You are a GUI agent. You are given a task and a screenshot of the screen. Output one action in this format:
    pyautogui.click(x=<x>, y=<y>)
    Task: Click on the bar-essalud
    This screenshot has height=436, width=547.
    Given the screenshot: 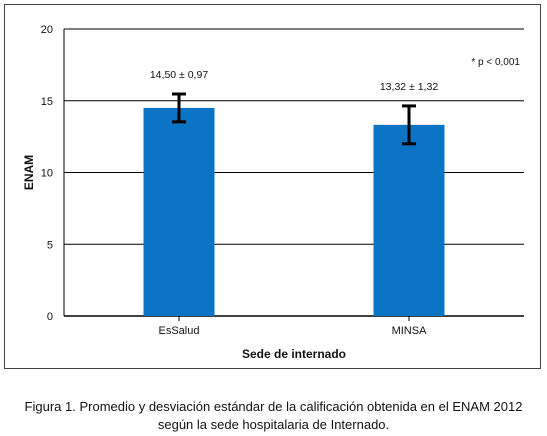 What is the action you would take?
    pyautogui.click(x=179, y=211)
    